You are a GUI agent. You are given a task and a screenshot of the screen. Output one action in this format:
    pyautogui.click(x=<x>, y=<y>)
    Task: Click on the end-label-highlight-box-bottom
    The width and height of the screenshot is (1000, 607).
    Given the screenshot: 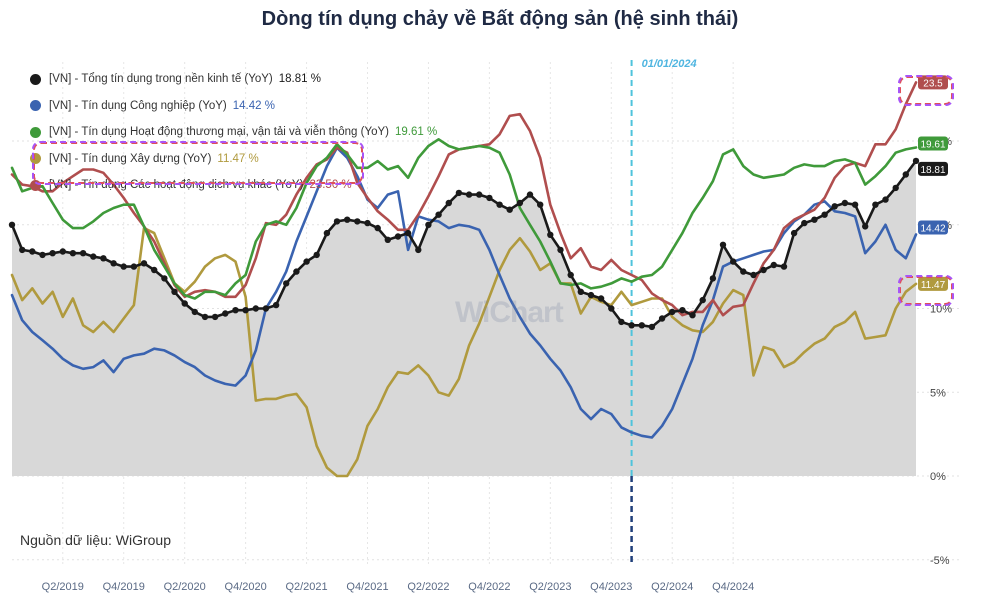 What is the action you would take?
    pyautogui.click(x=926, y=290)
    